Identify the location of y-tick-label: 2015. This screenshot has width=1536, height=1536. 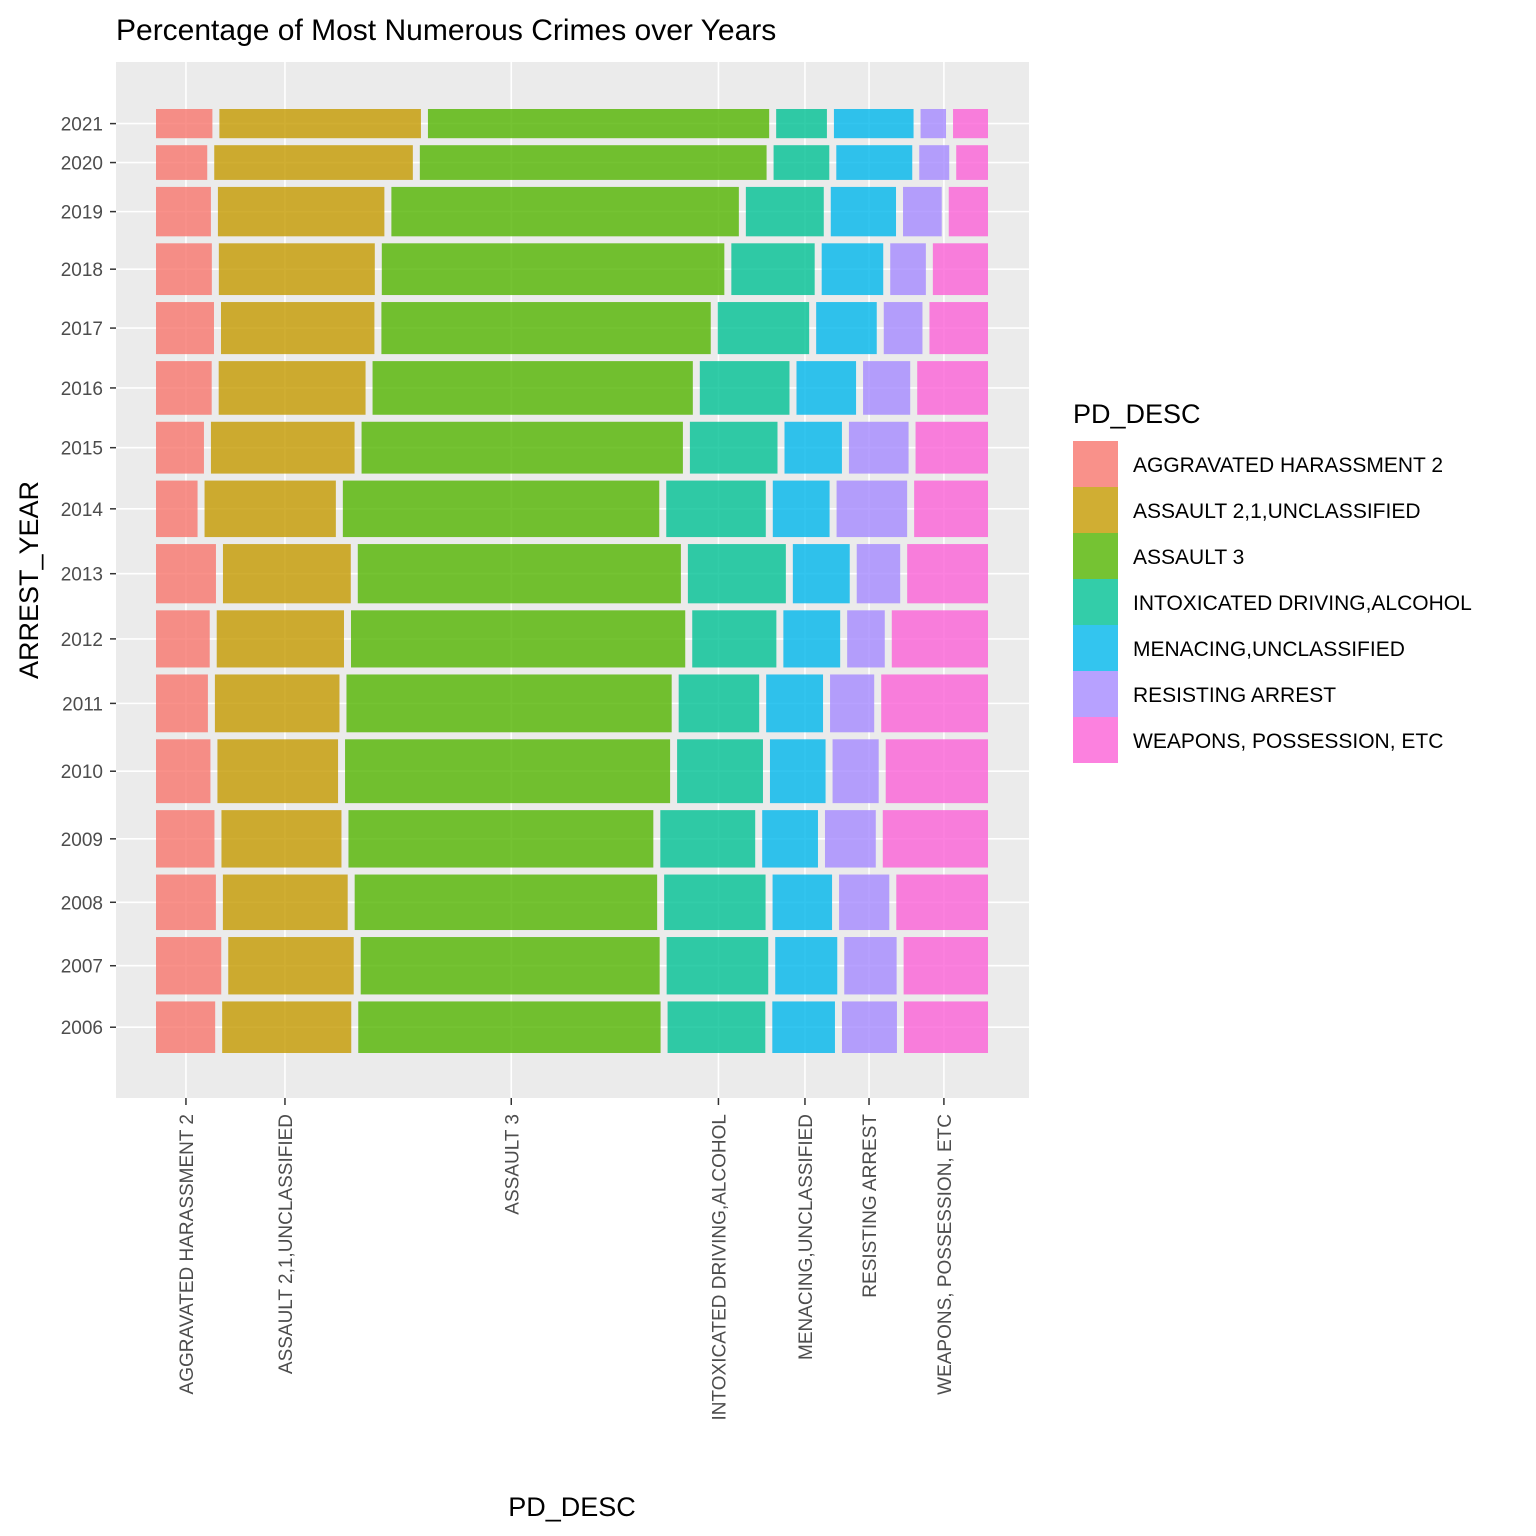
(82, 449).